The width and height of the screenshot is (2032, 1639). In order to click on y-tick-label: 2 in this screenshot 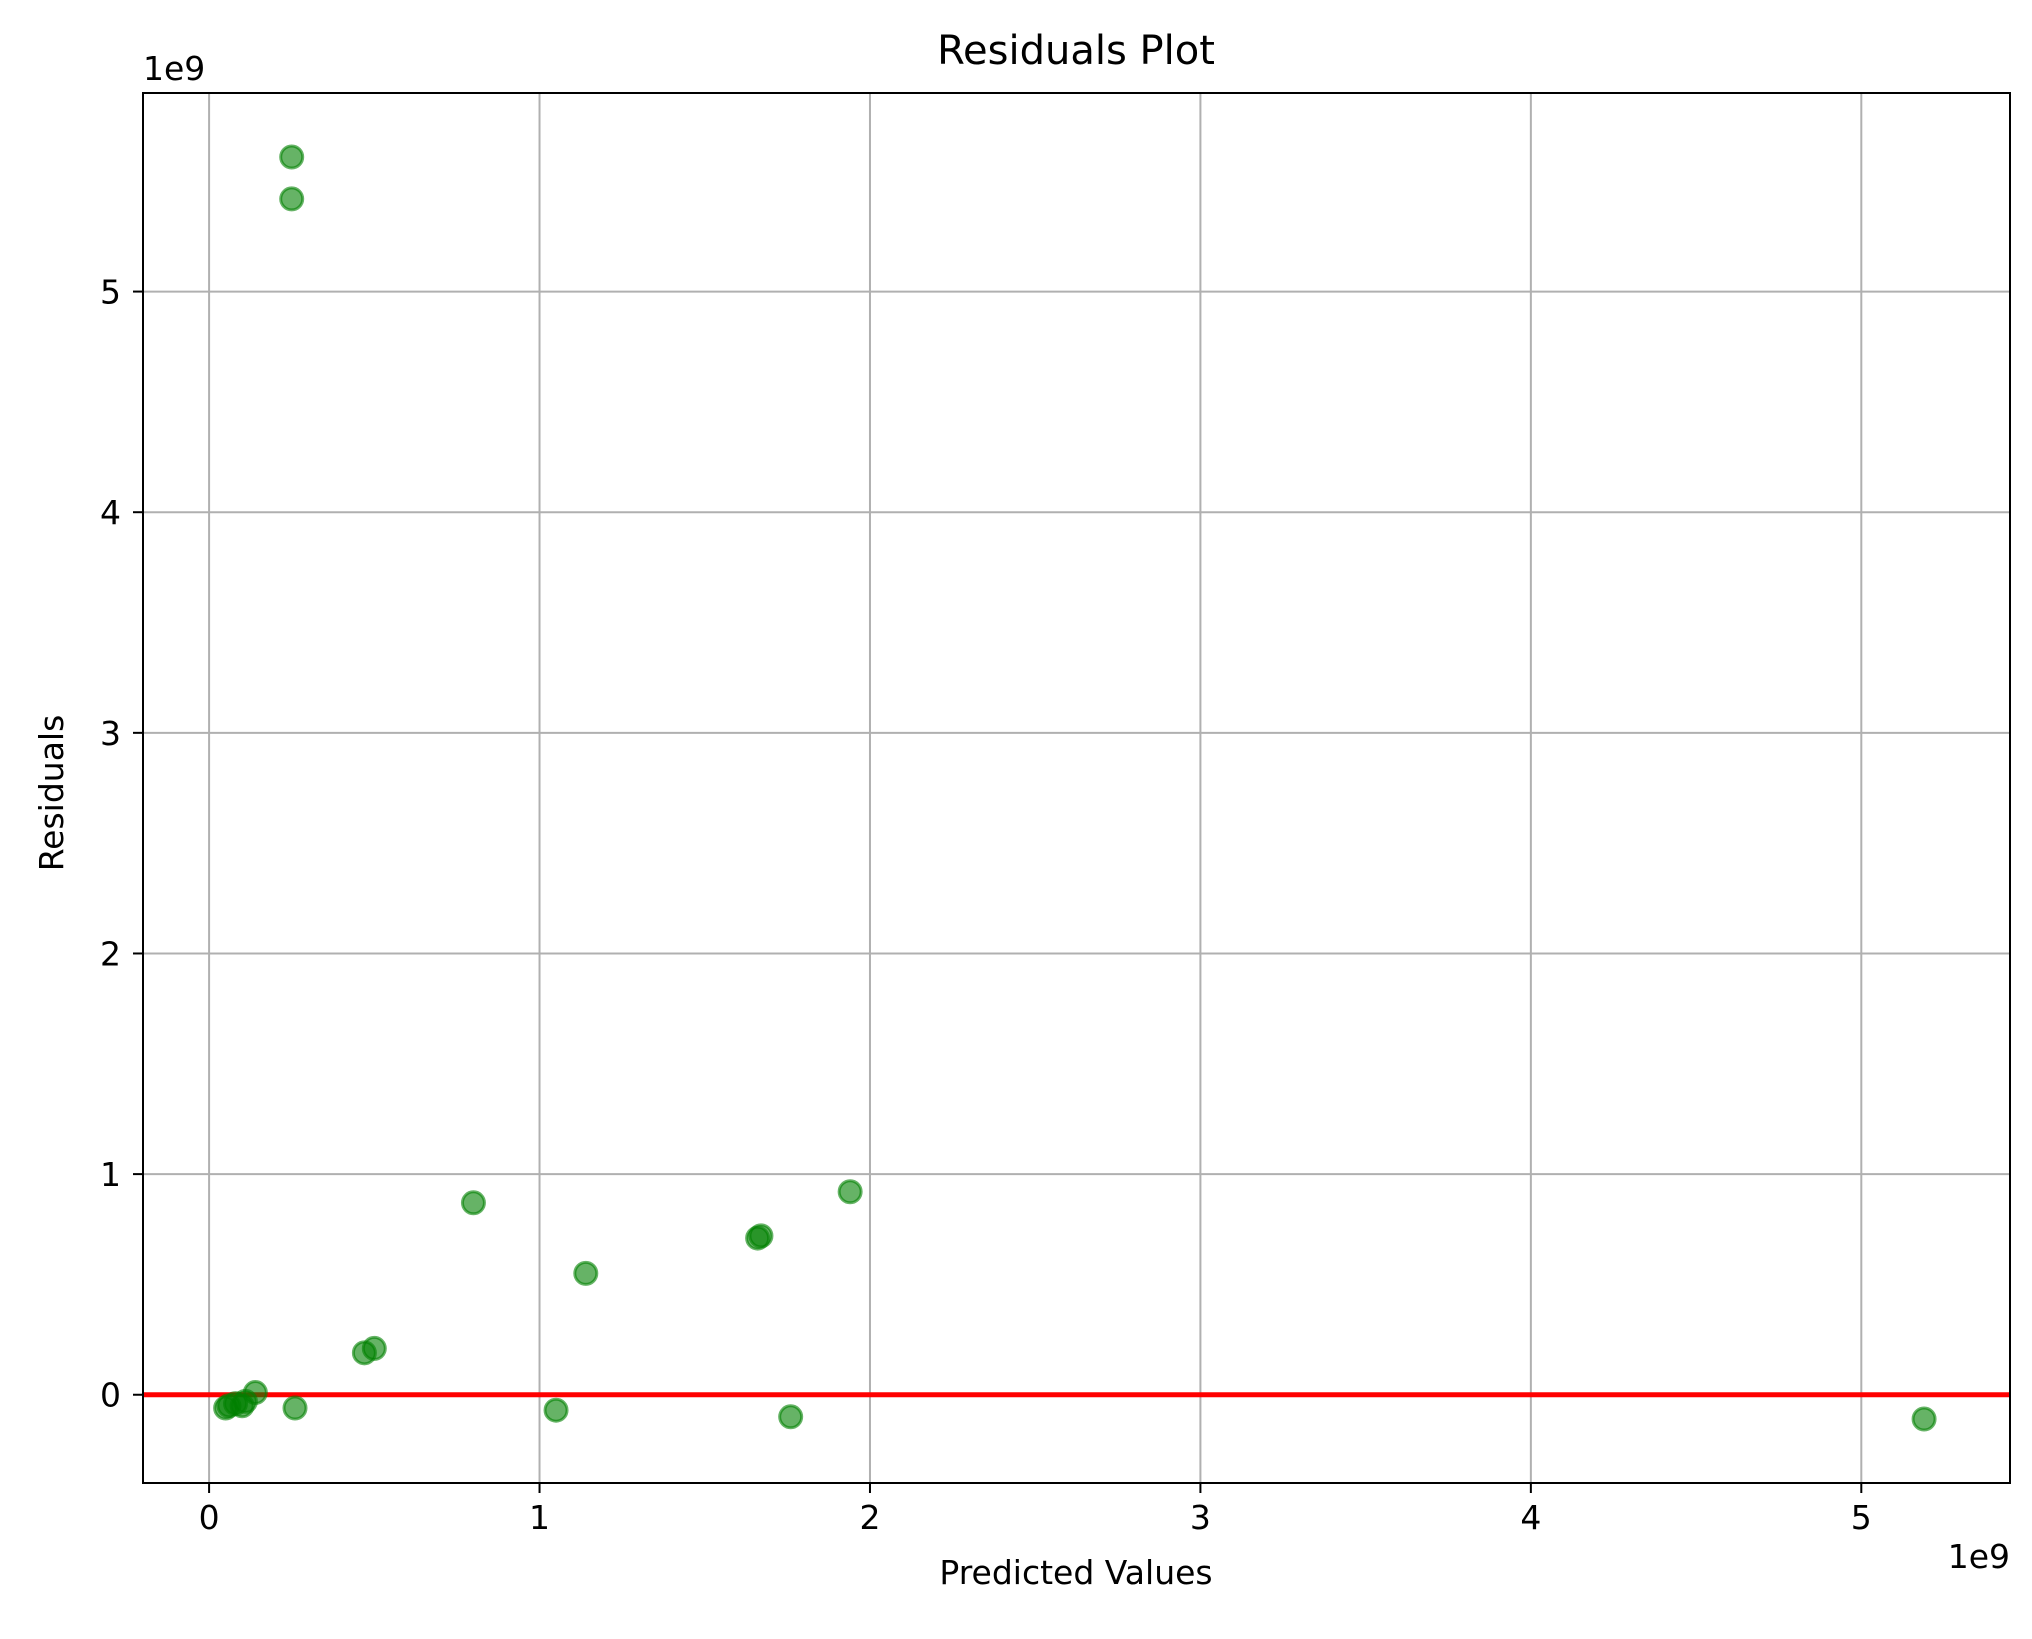, I will do `click(110, 953)`.